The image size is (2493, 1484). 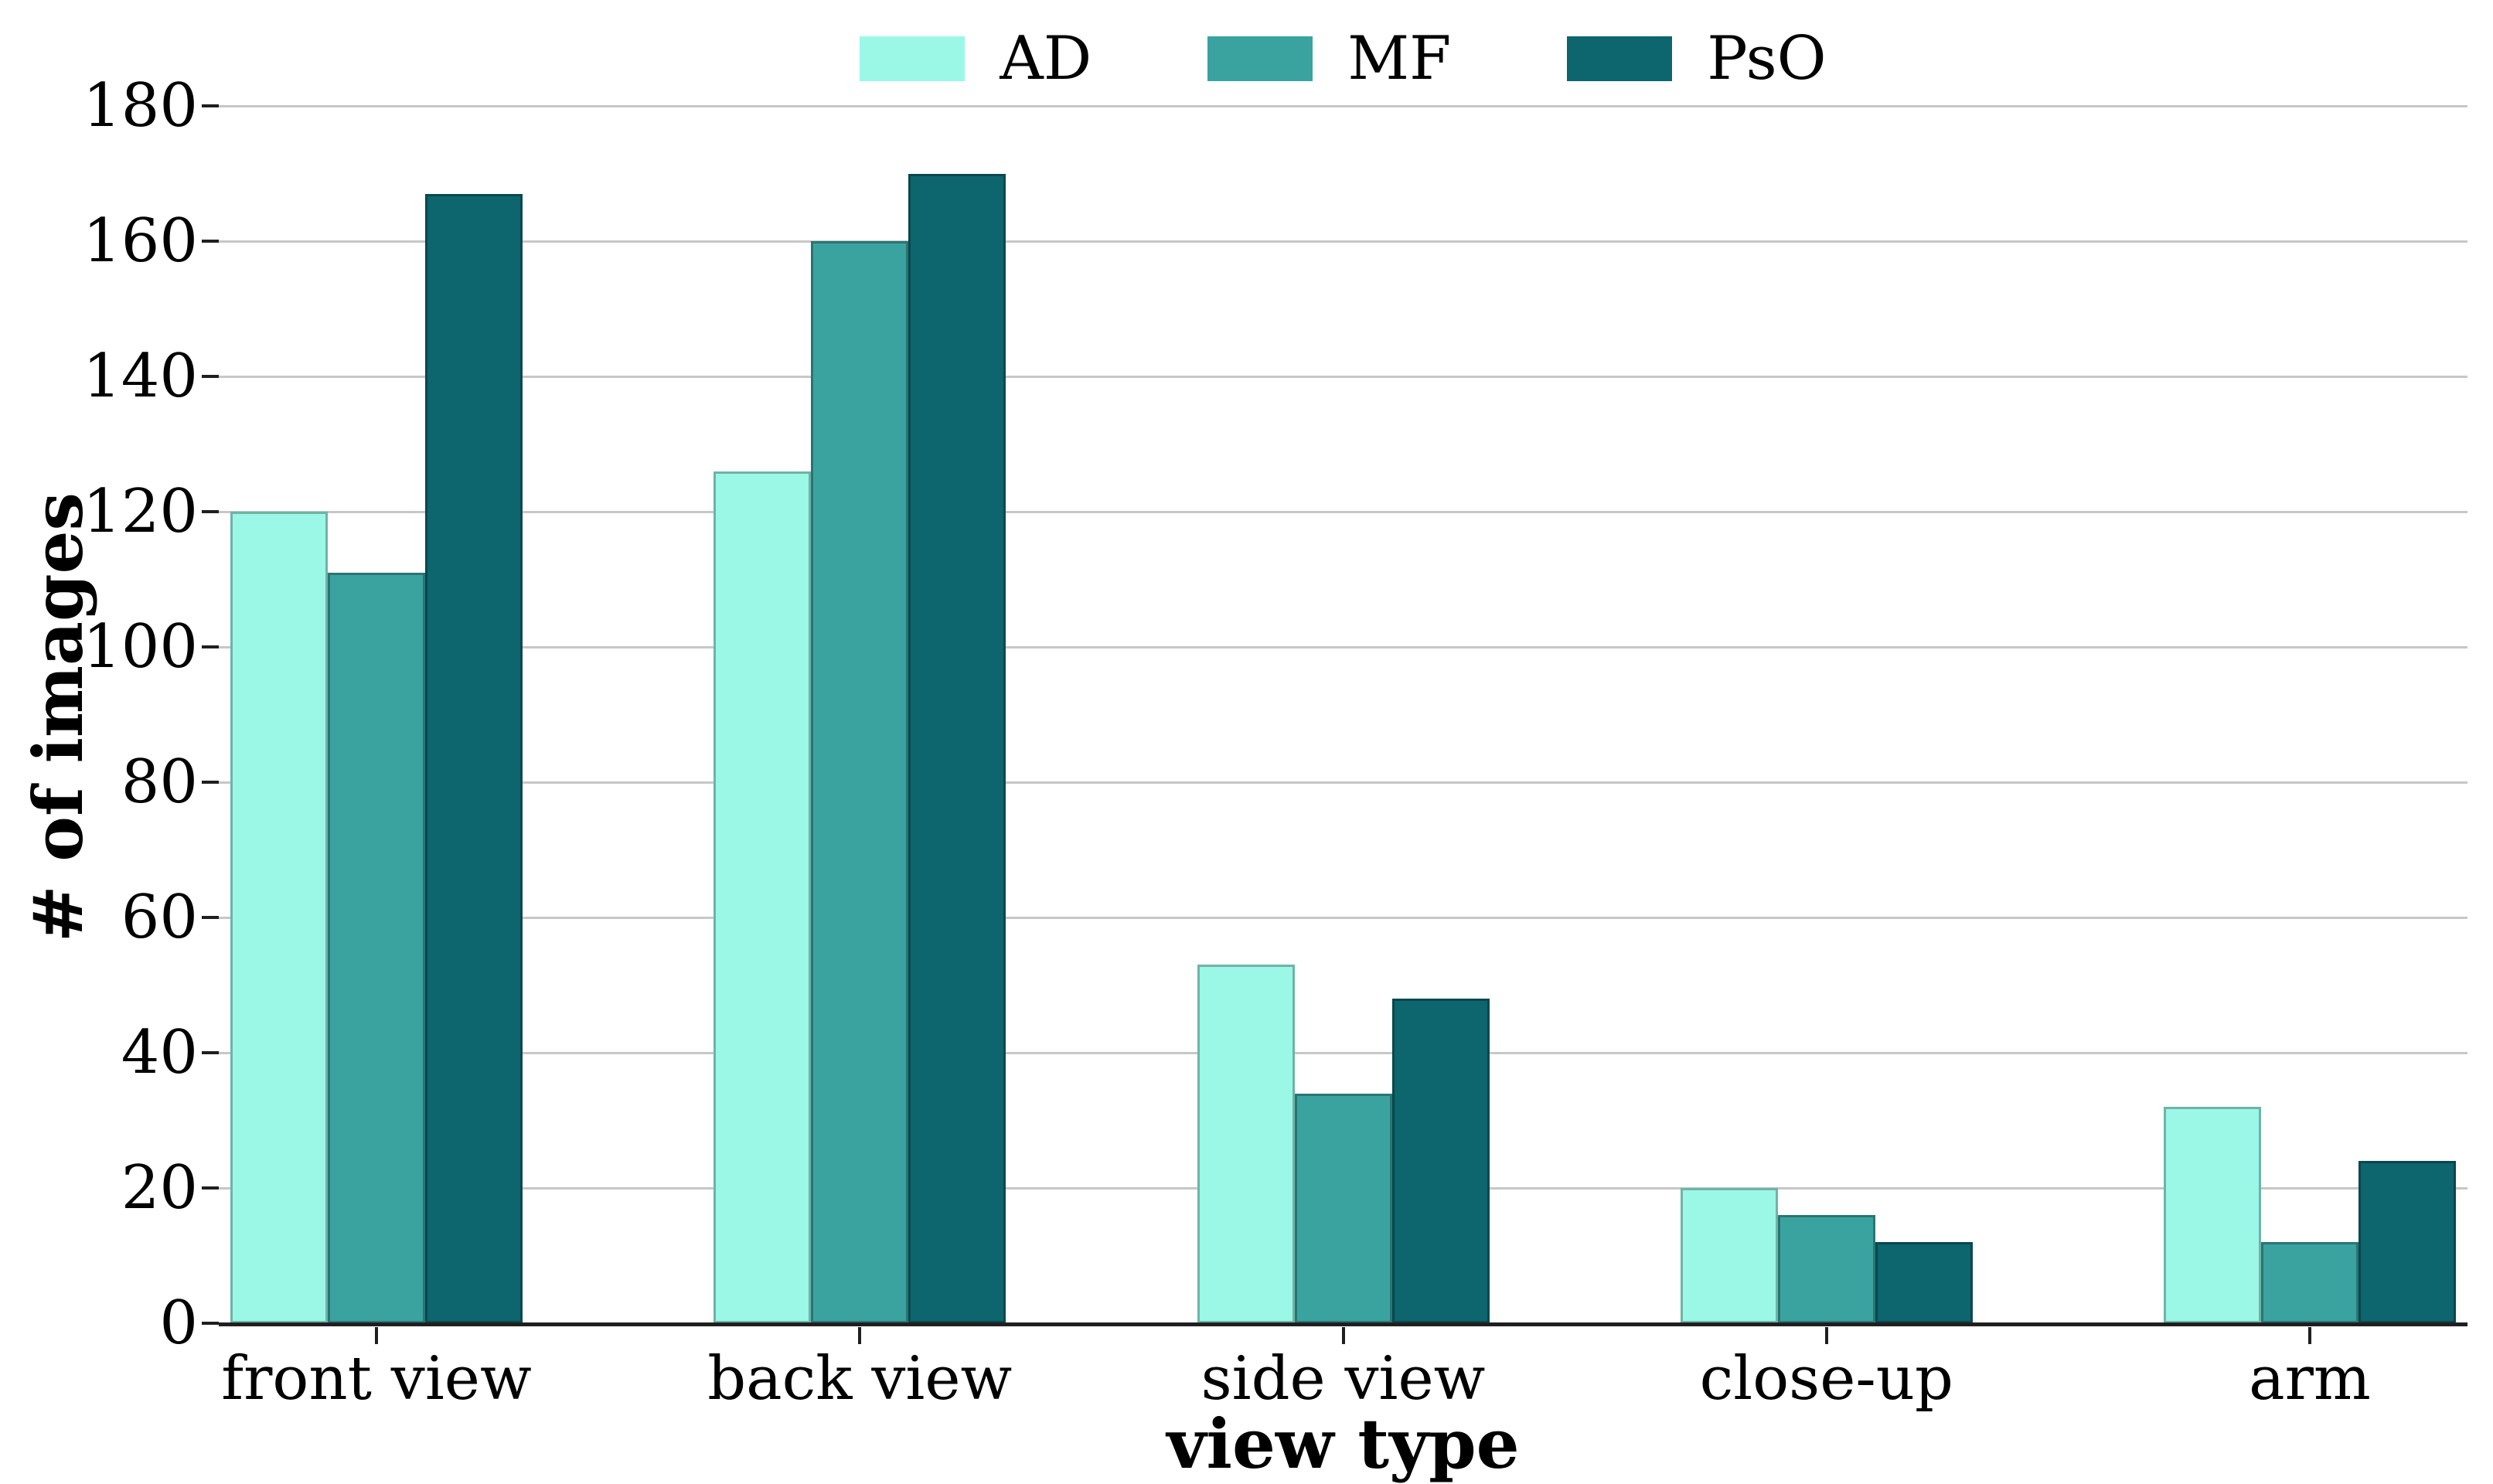 What do you see at coordinates (376, 1379) in the screenshot?
I see `x-tick-label-front-view: front view` at bounding box center [376, 1379].